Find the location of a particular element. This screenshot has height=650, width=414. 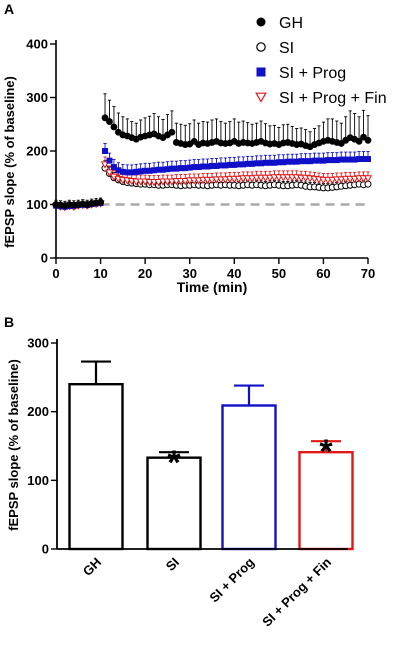

bar-group-gh: GH is located at coordinates (96, 469).